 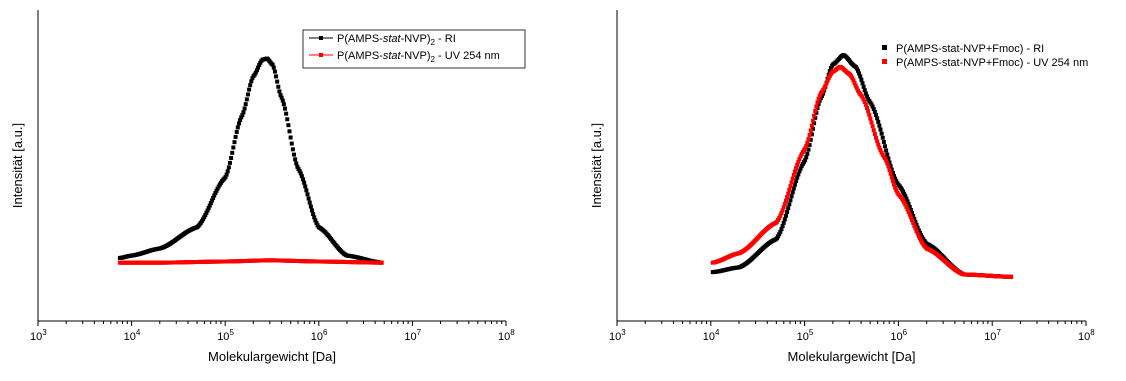 I want to click on x-tick-label: 10⁴, so click(x=132, y=335).